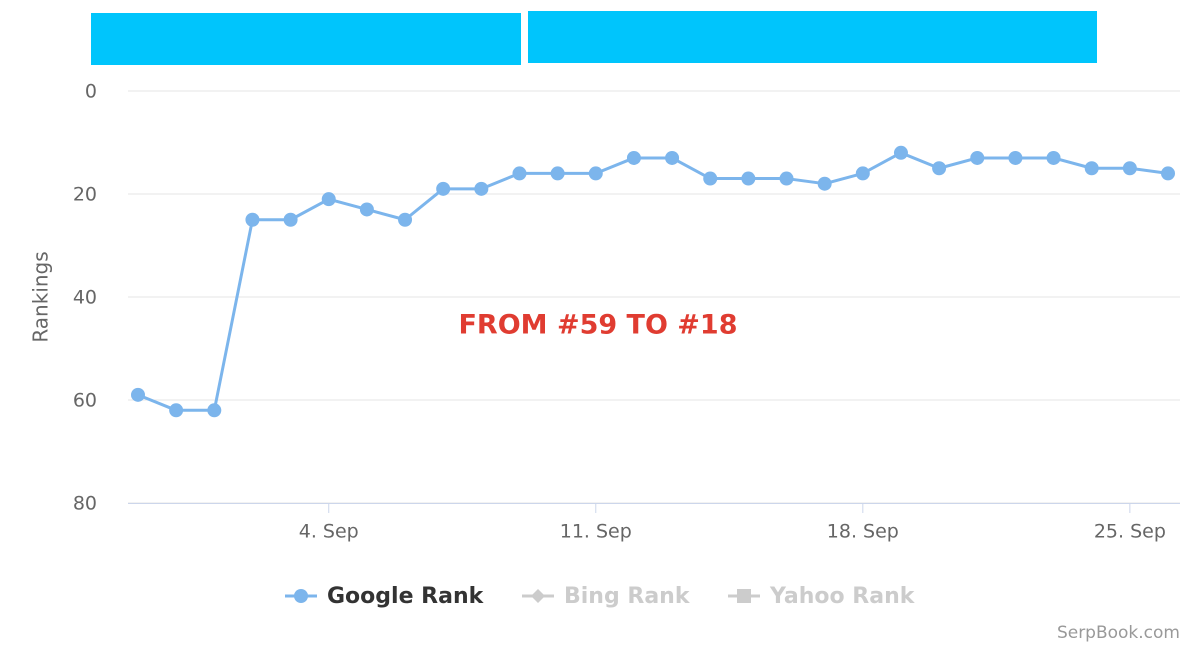 The width and height of the screenshot is (1200, 650). What do you see at coordinates (85, 504) in the screenshot?
I see `y-tick-label: 80` at bounding box center [85, 504].